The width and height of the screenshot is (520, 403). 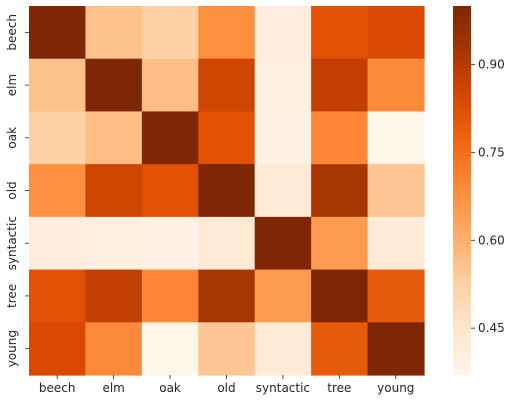 I want to click on heatmap-cell-oak-old, so click(x=227, y=138).